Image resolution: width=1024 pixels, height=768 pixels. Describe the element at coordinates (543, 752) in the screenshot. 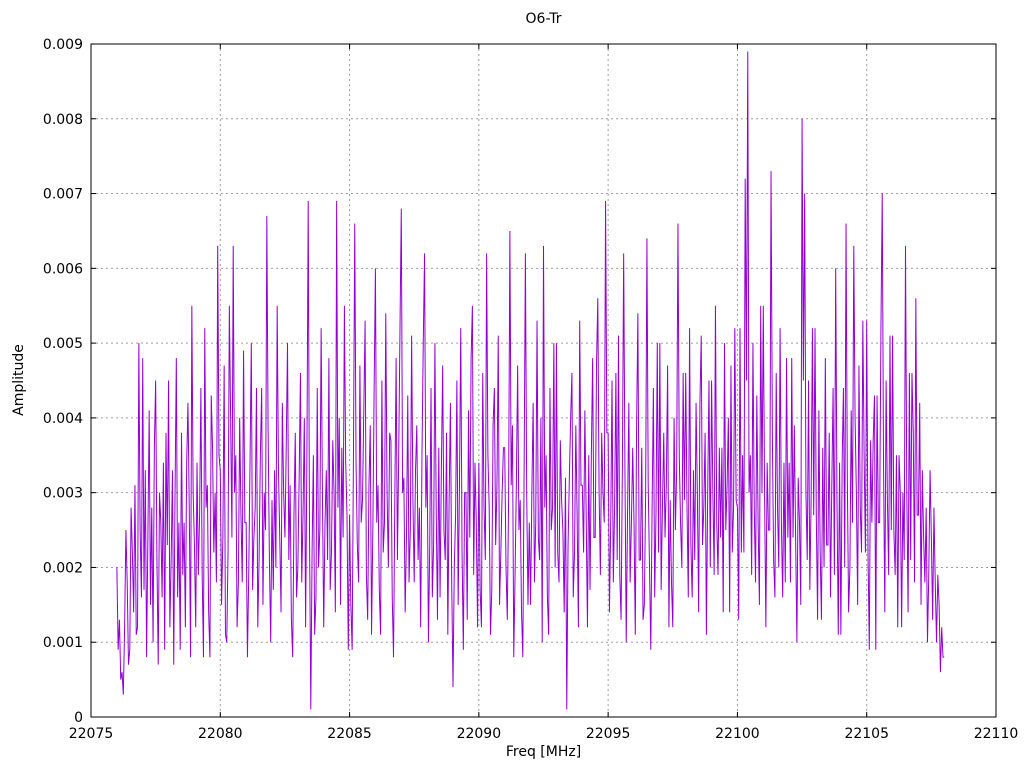

I see `x-axis-label: Freq [MHz]` at that location.